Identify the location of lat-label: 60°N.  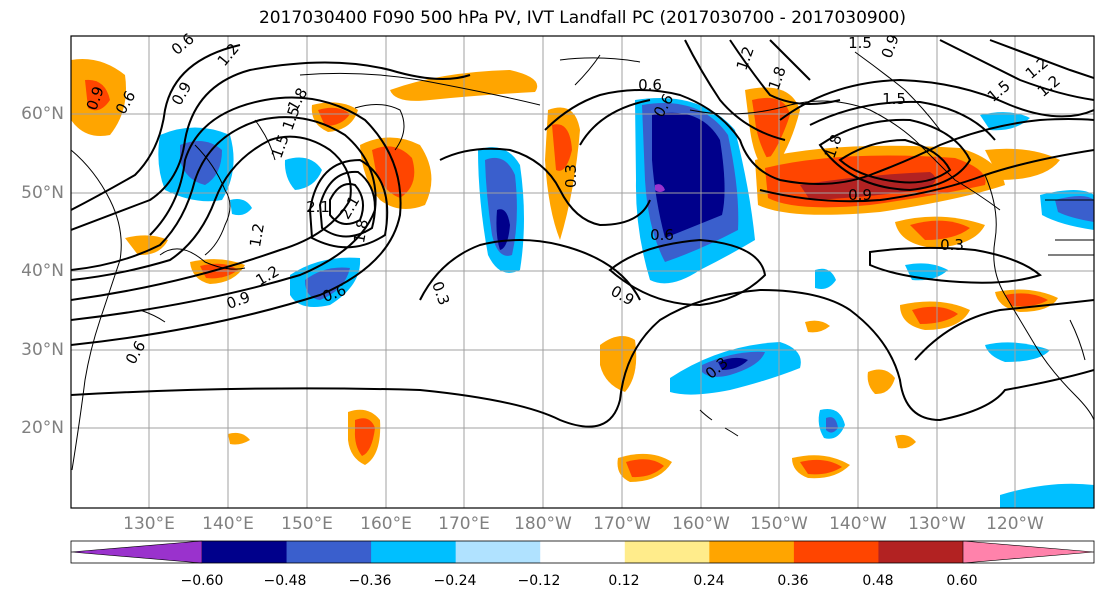
(42, 114).